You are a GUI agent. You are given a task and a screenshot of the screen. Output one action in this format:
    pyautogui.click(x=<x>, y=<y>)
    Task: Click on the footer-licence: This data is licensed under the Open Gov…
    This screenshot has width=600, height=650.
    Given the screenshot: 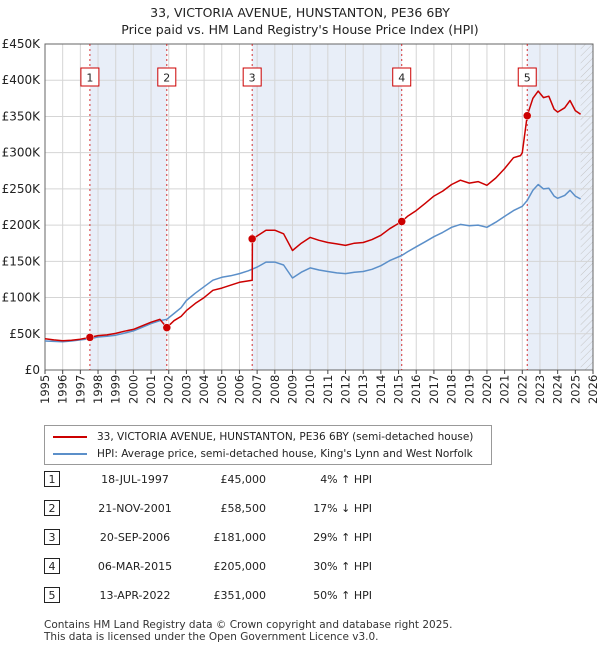 What is the action you would take?
    pyautogui.click(x=211, y=637)
    